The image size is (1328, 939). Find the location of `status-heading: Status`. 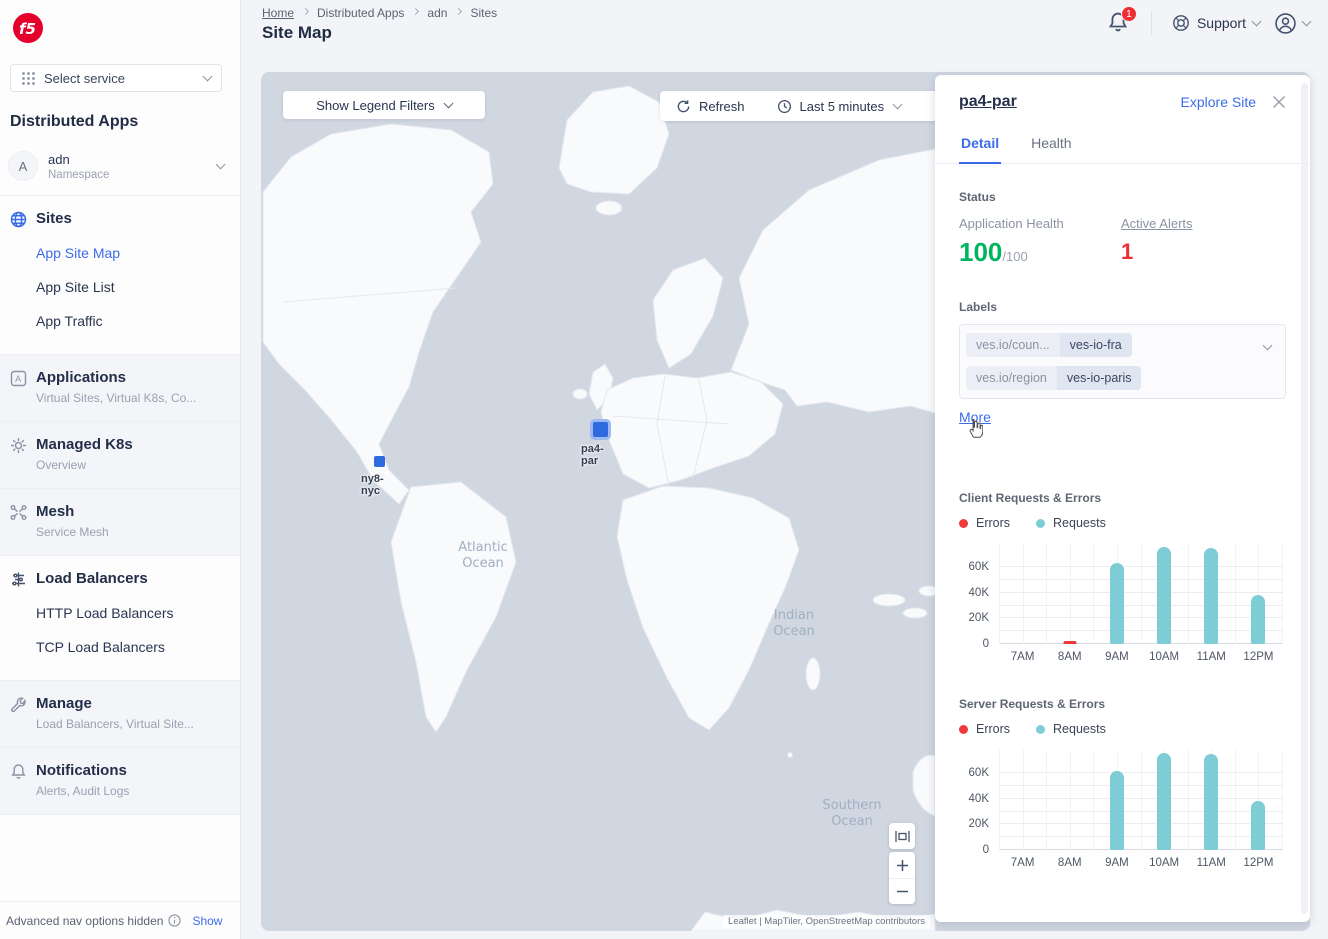

status-heading: Status is located at coordinates (977, 197).